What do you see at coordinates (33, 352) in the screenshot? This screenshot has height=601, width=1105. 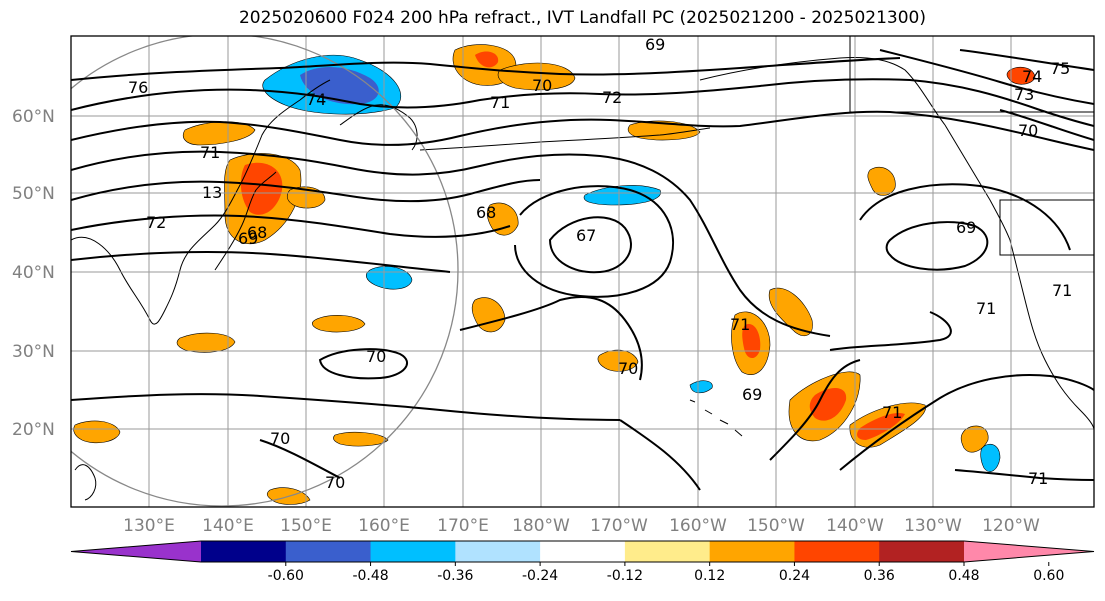 I see `latitude-label: 30°N` at bounding box center [33, 352].